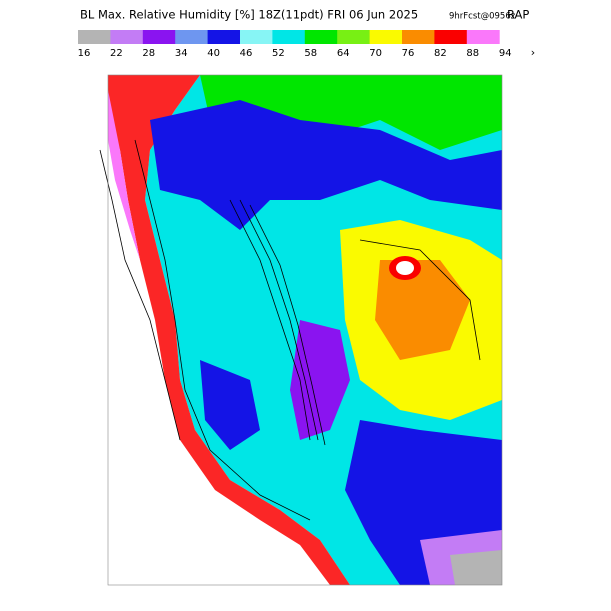 The height and width of the screenshot is (611, 611). I want to click on valley-blue, so click(230, 405).